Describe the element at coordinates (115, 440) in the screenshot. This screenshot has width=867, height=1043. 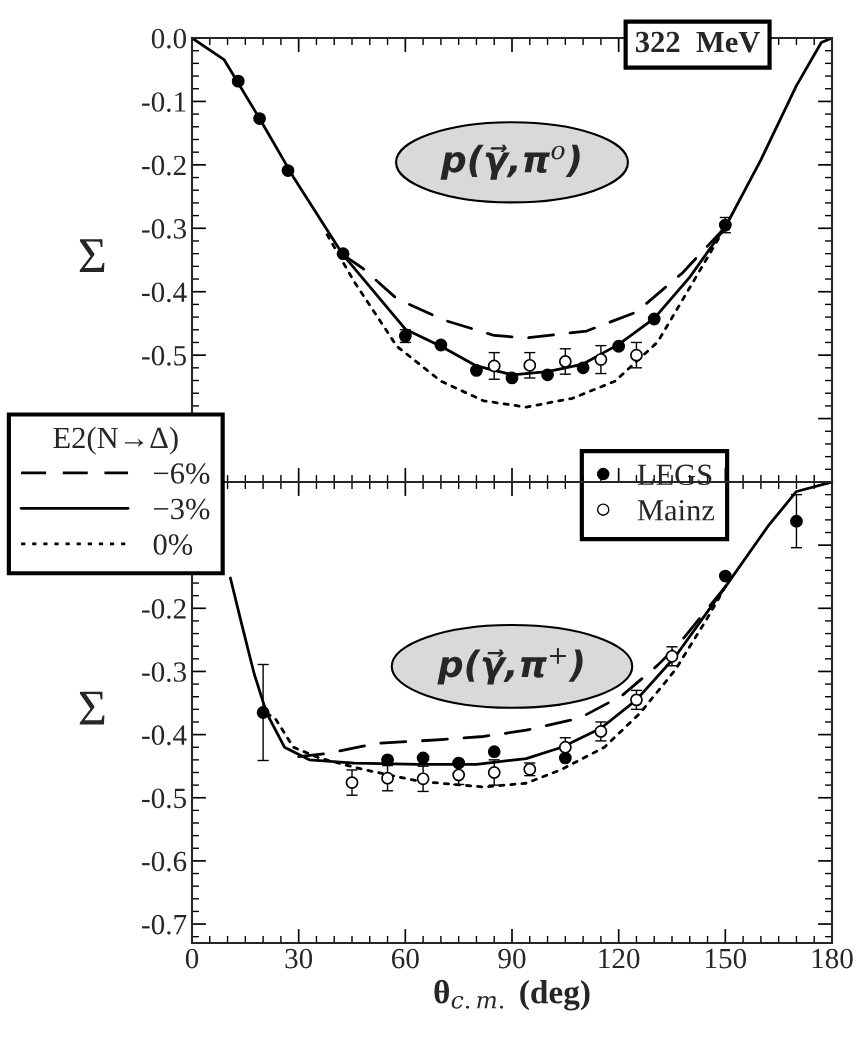
I see `legend-title: E2(N→Δ)` at that location.